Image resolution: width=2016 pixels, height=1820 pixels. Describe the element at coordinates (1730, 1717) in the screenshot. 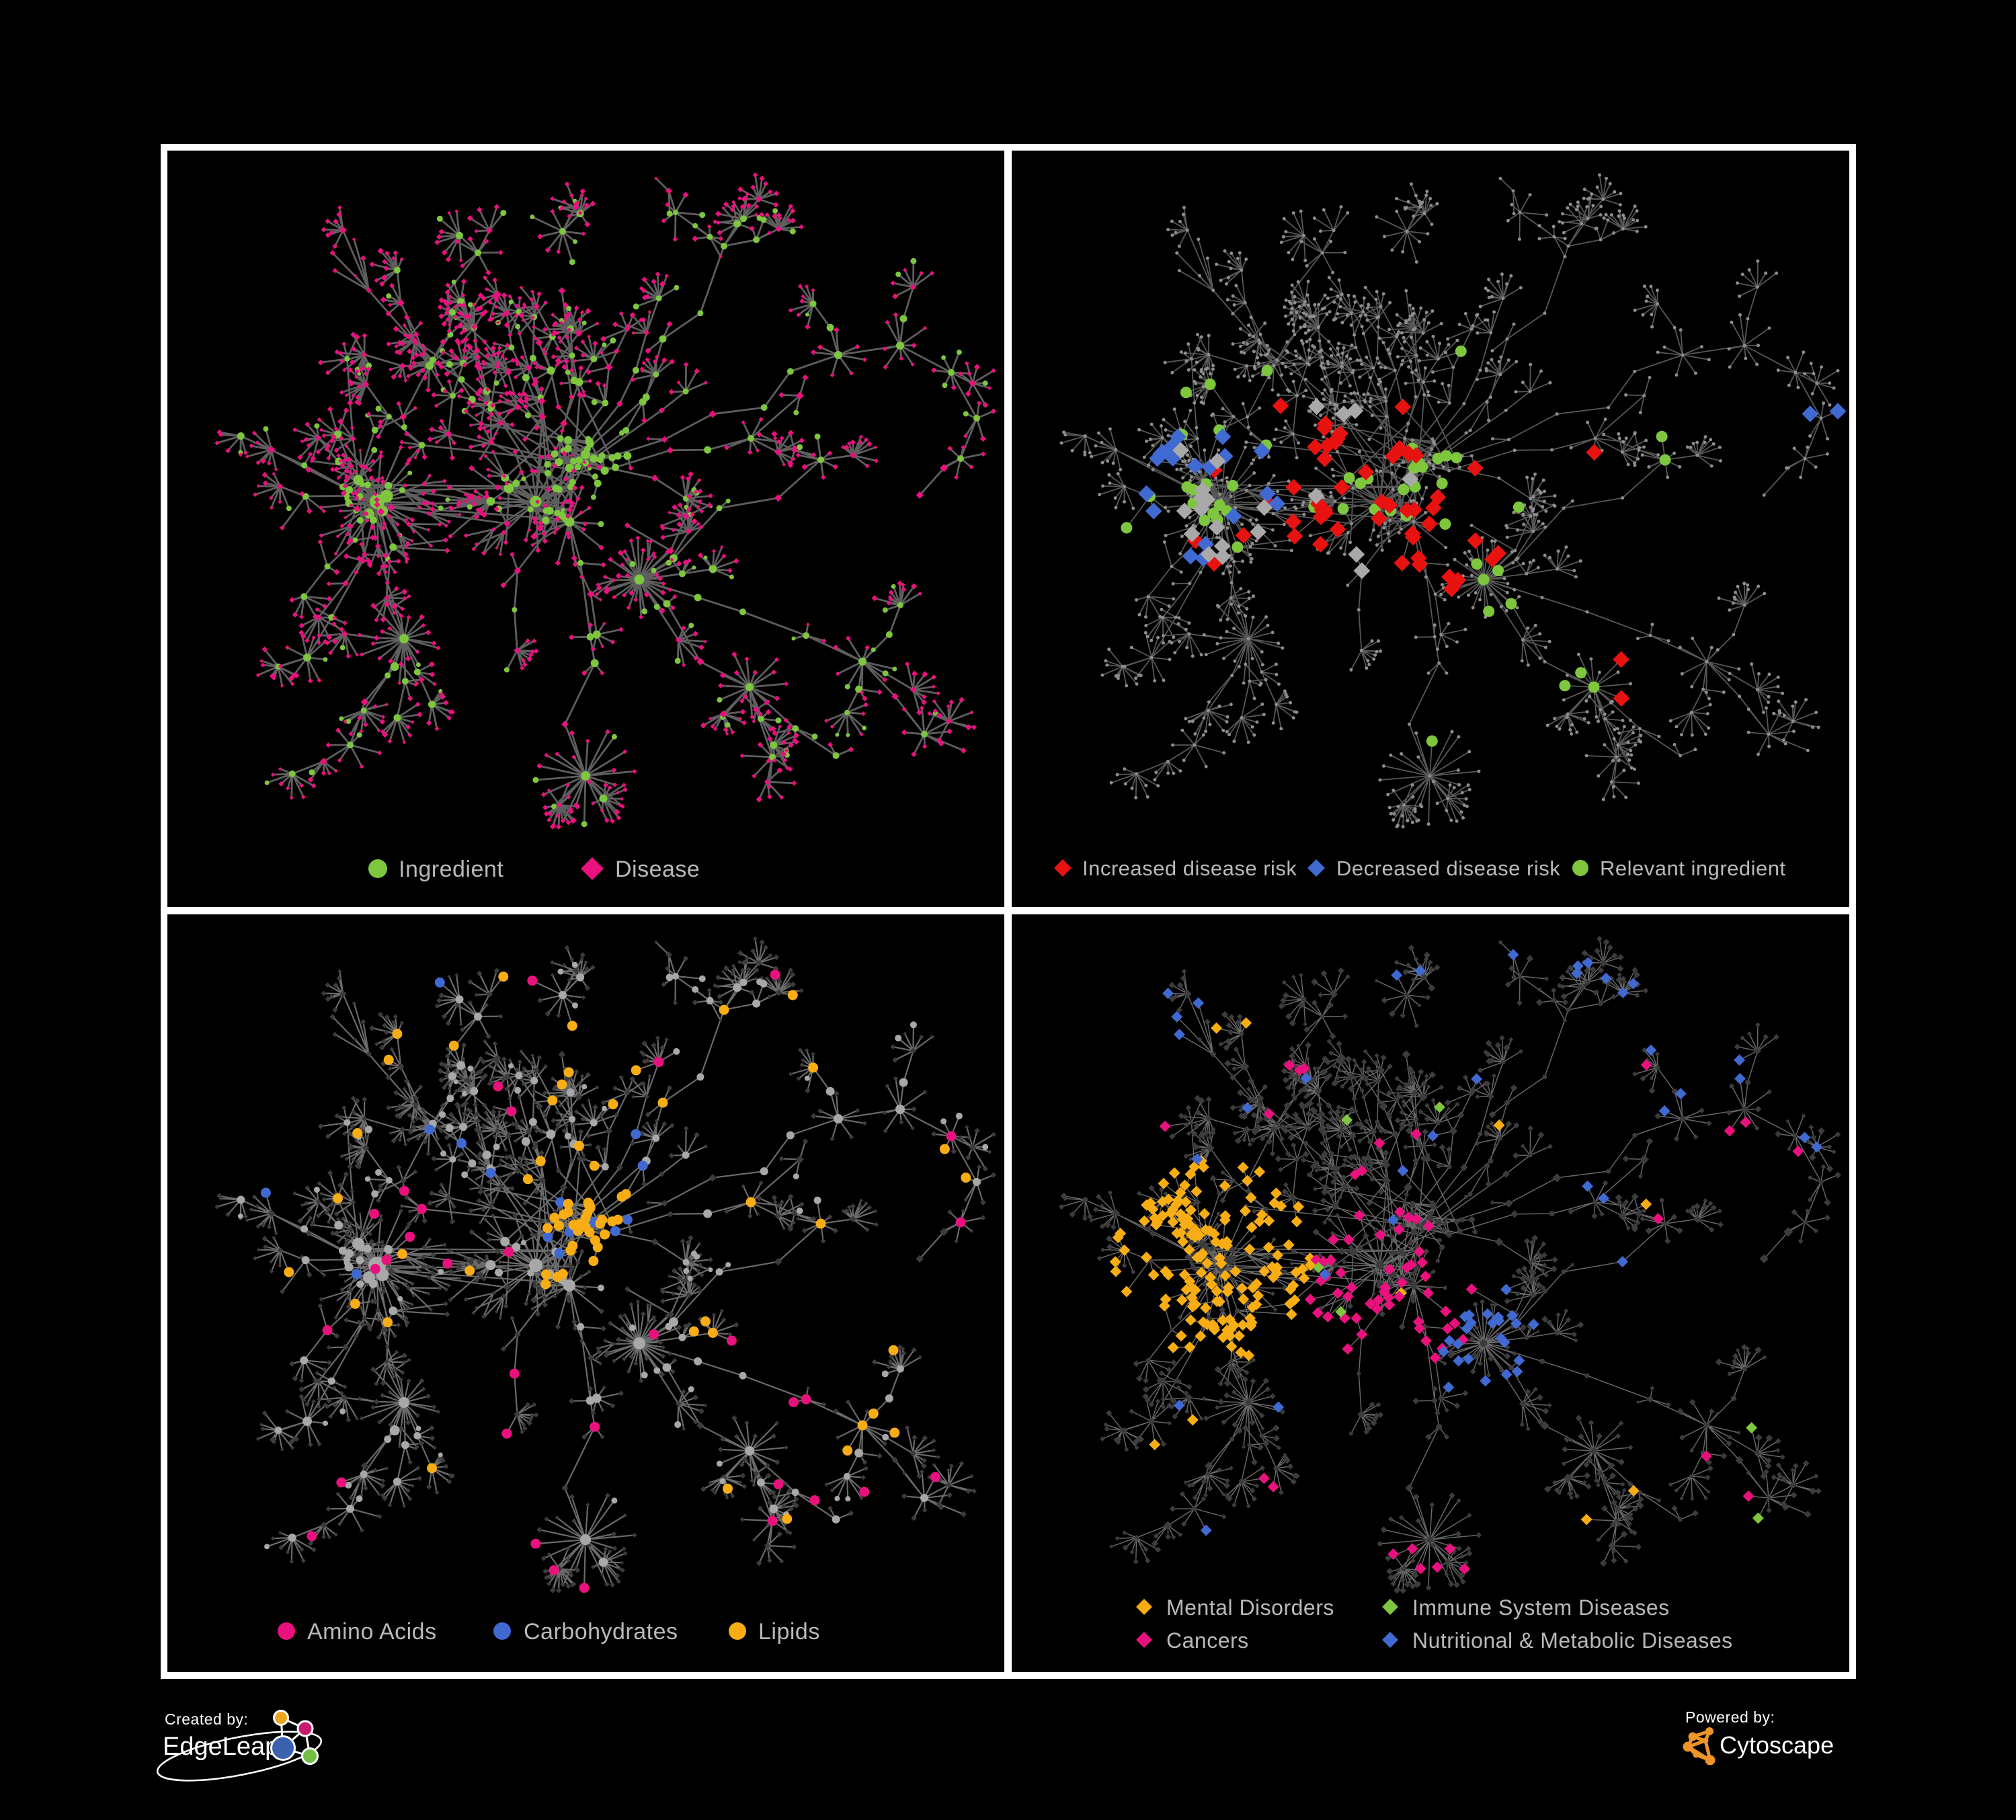

I see `svg-text: Powered by:` at that location.